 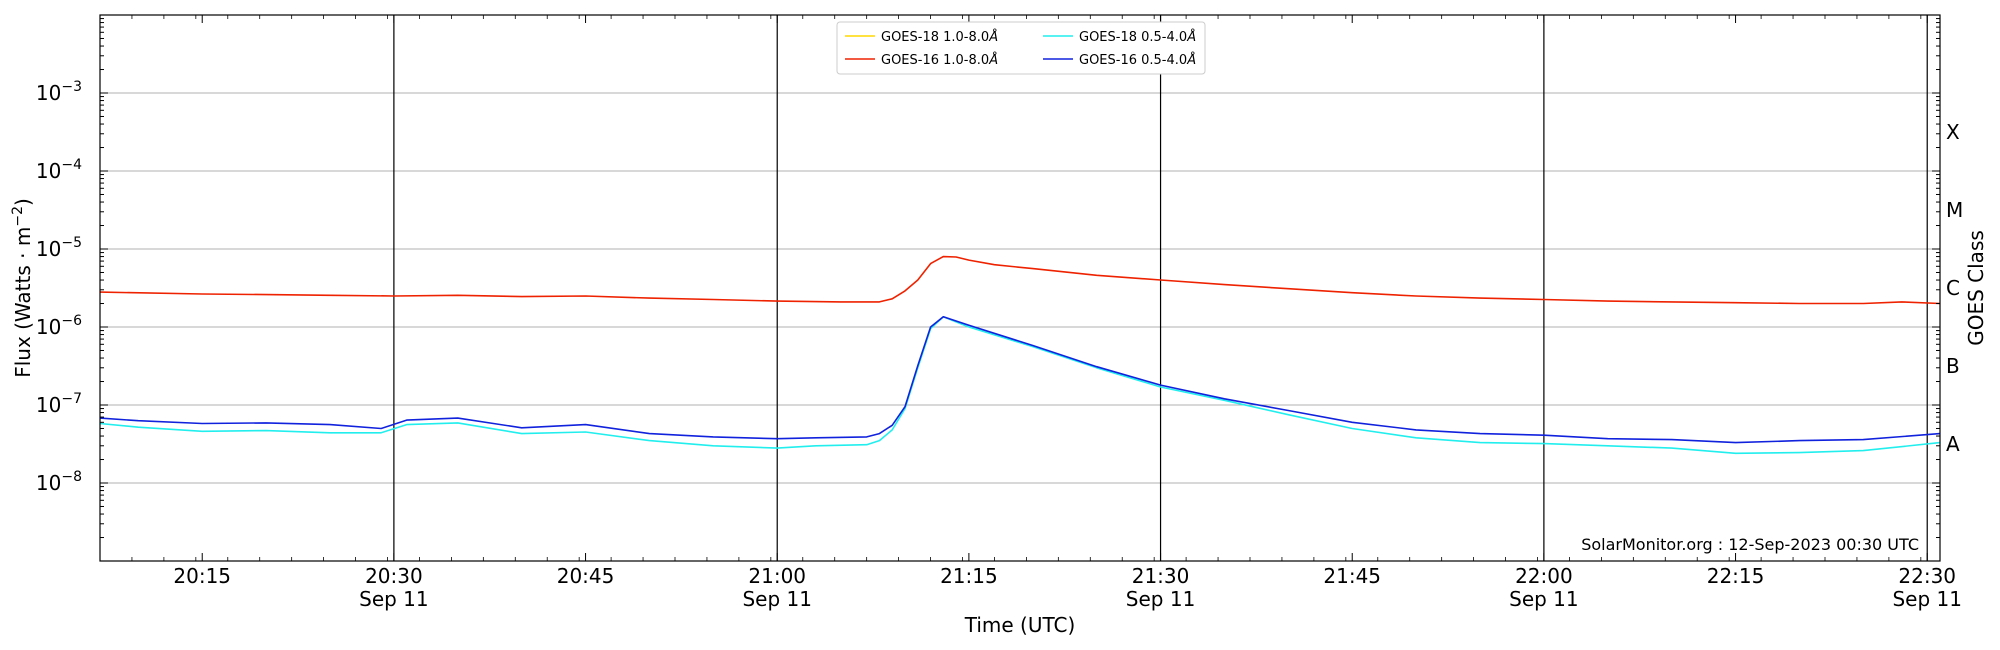 What do you see at coordinates (71, 321) in the screenshot?
I see `y-tick-exponent: −6` at bounding box center [71, 321].